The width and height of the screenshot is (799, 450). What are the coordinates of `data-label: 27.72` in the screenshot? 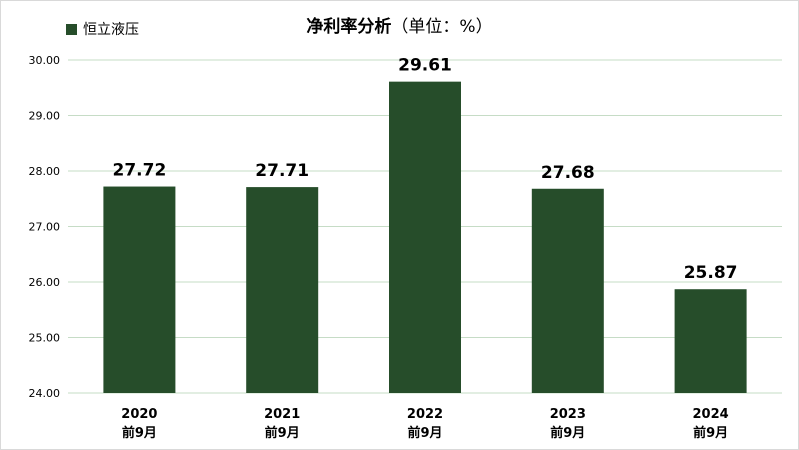 It's located at (140, 171).